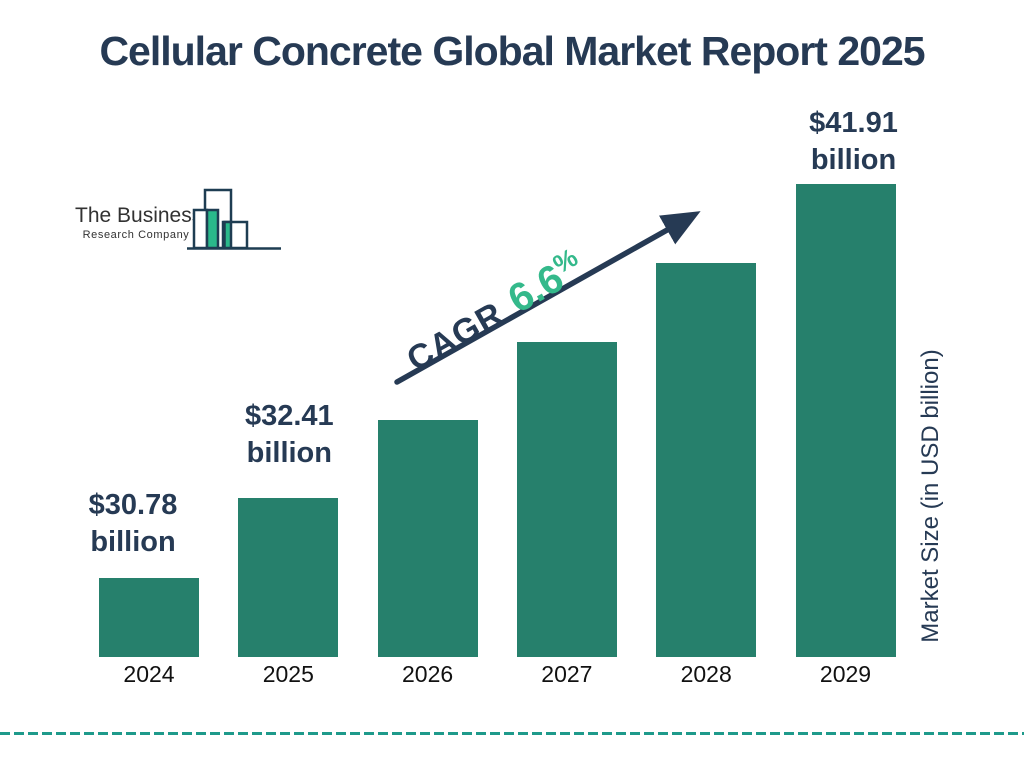 The height and width of the screenshot is (768, 1024). I want to click on cagr-label: CAGR, so click(455, 336).